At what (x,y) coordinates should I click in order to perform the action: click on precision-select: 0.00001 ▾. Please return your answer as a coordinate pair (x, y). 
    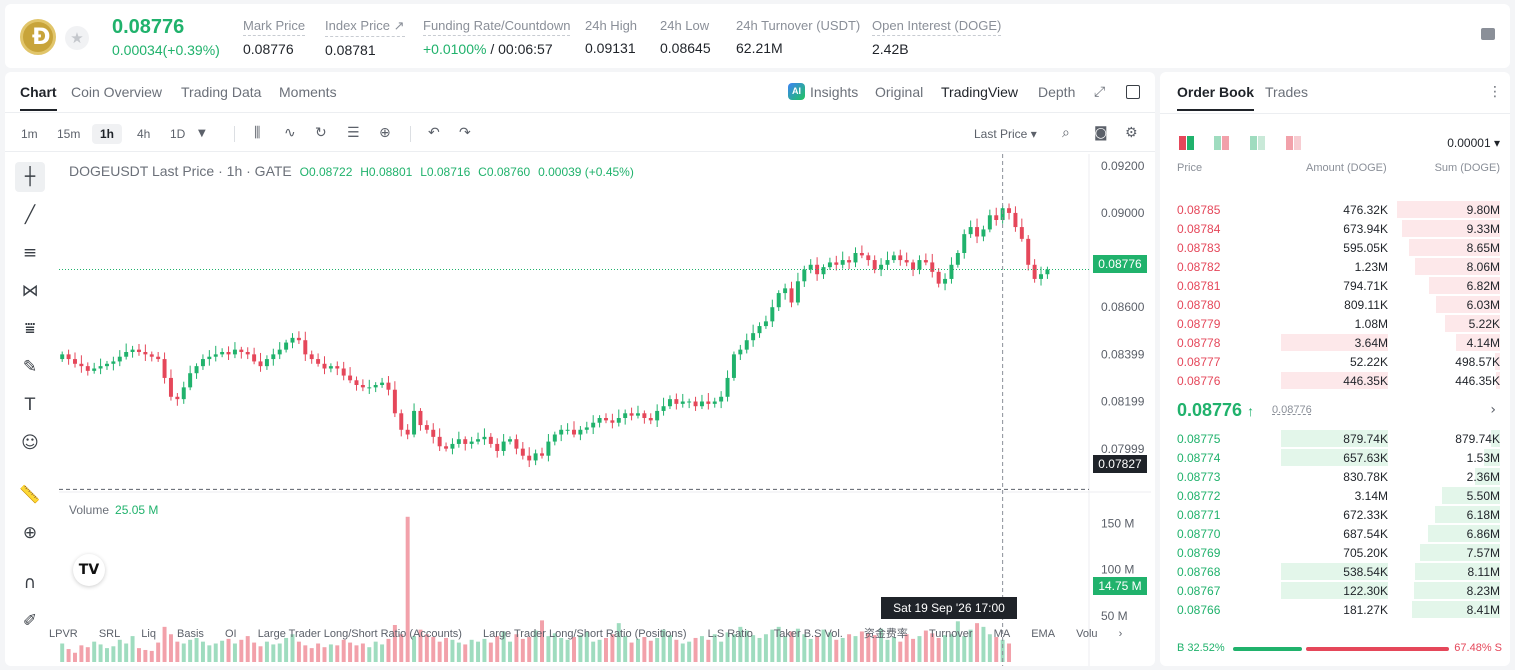
    Looking at the image, I should click on (1473, 143).